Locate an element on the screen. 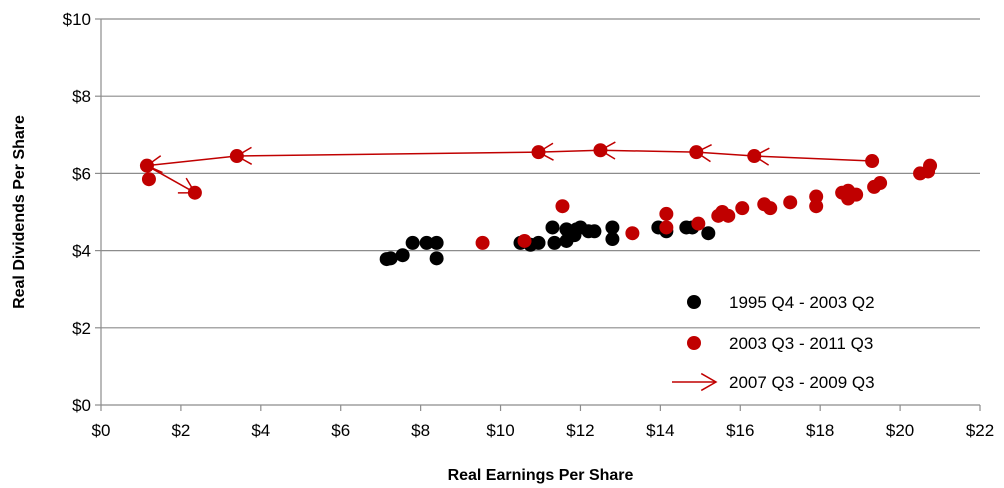 The height and width of the screenshot is (488, 1004). x-tick-label-5: $10 is located at coordinates (500, 430).